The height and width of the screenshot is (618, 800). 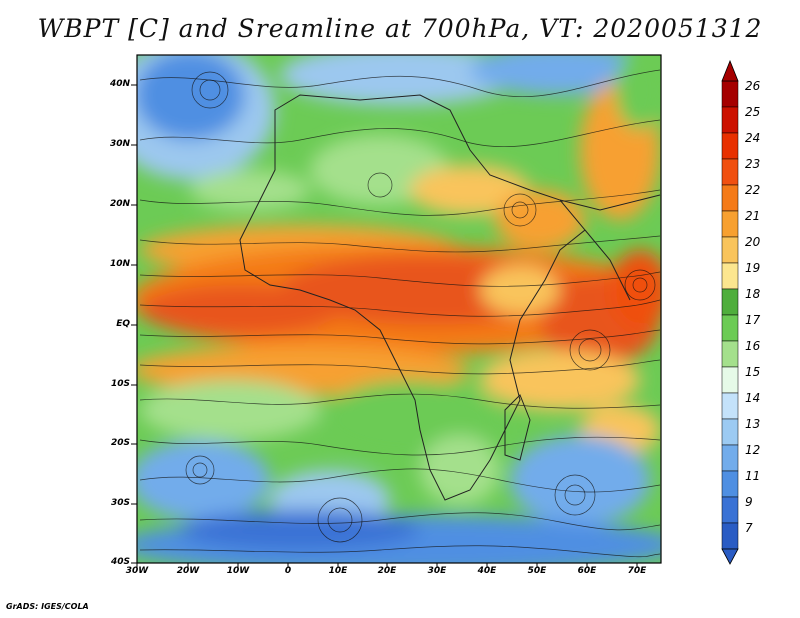 What do you see at coordinates (338, 571) in the screenshot?
I see `lon-label-10e: 10E` at bounding box center [338, 571].